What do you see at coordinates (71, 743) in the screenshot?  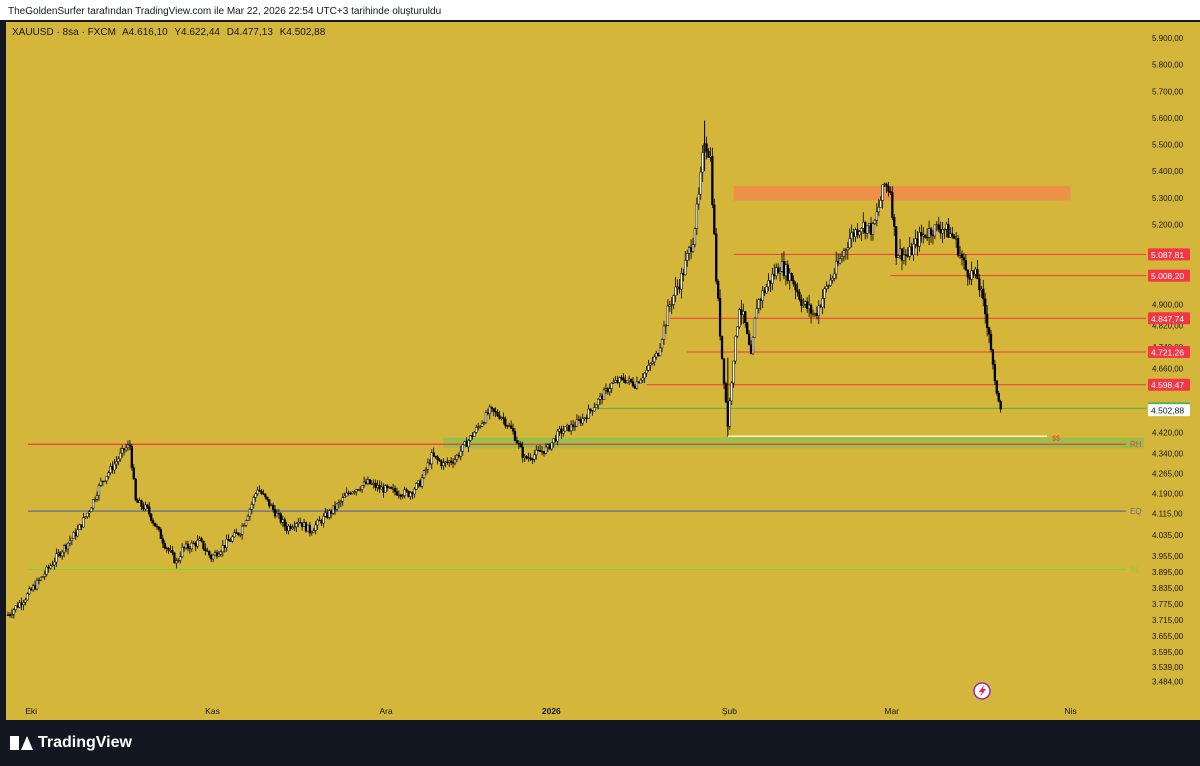 I see `tradingview-logo: TradingView` at bounding box center [71, 743].